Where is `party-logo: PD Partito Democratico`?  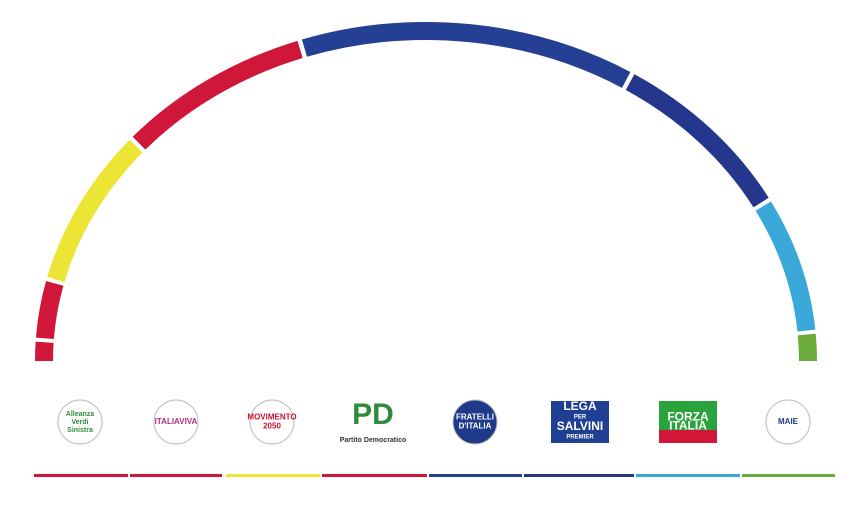
party-logo: PD Partito Democratico is located at coordinates (373, 421).